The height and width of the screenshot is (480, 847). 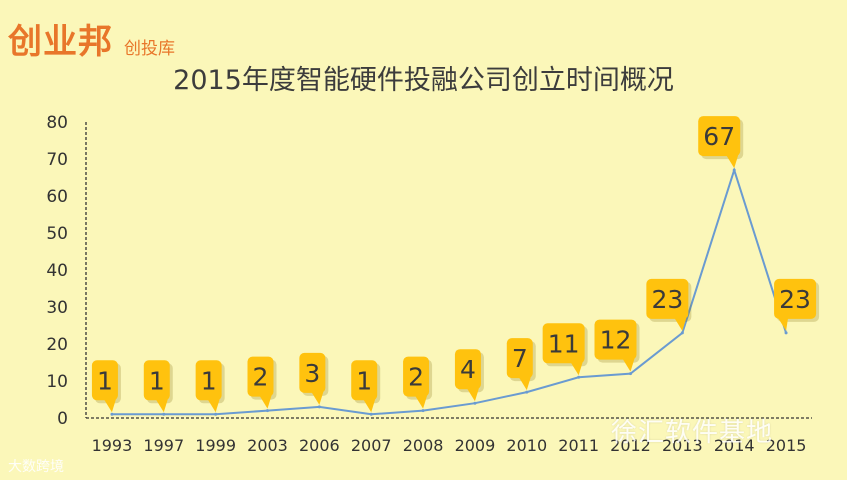 I want to click on x-tick-label: 1993, so click(x=112, y=445).